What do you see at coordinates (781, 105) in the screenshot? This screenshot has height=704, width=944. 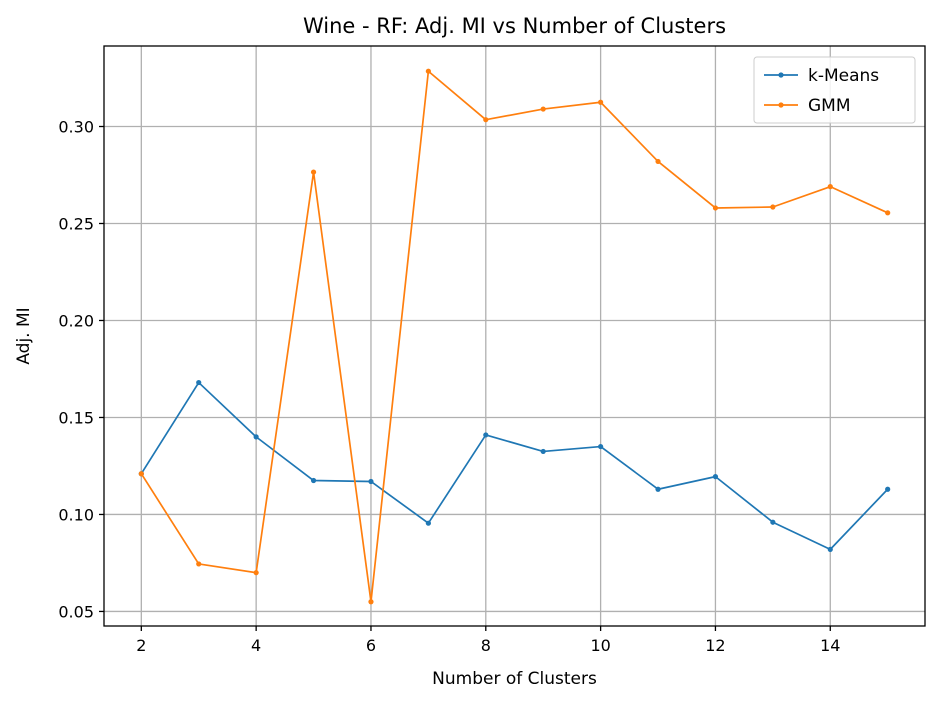 I see `legend-marker-gmm` at bounding box center [781, 105].